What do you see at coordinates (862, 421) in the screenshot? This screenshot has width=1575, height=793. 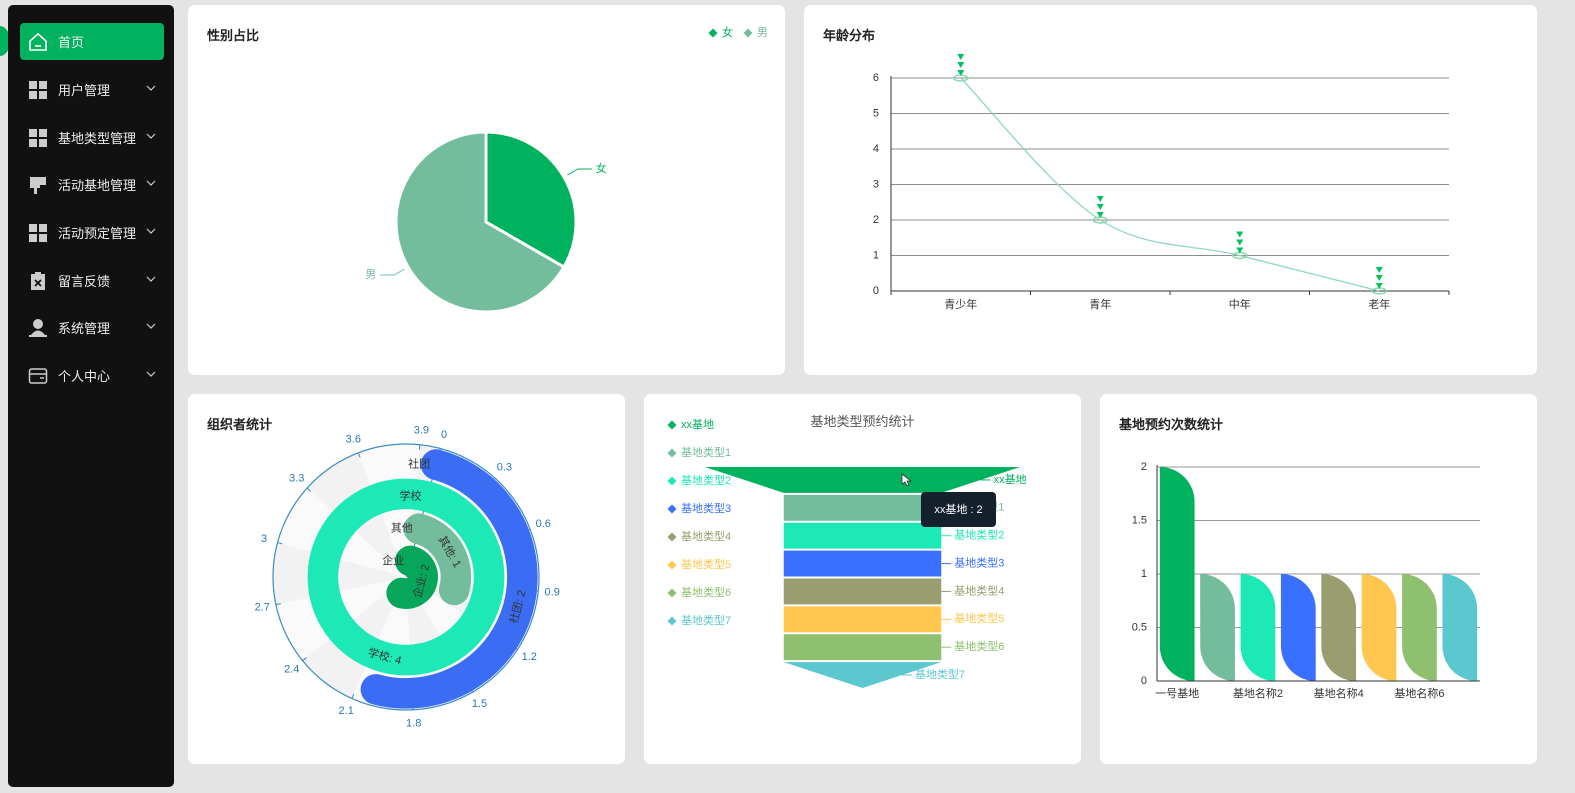 I see `chart-title: 基地类型预约统计` at bounding box center [862, 421].